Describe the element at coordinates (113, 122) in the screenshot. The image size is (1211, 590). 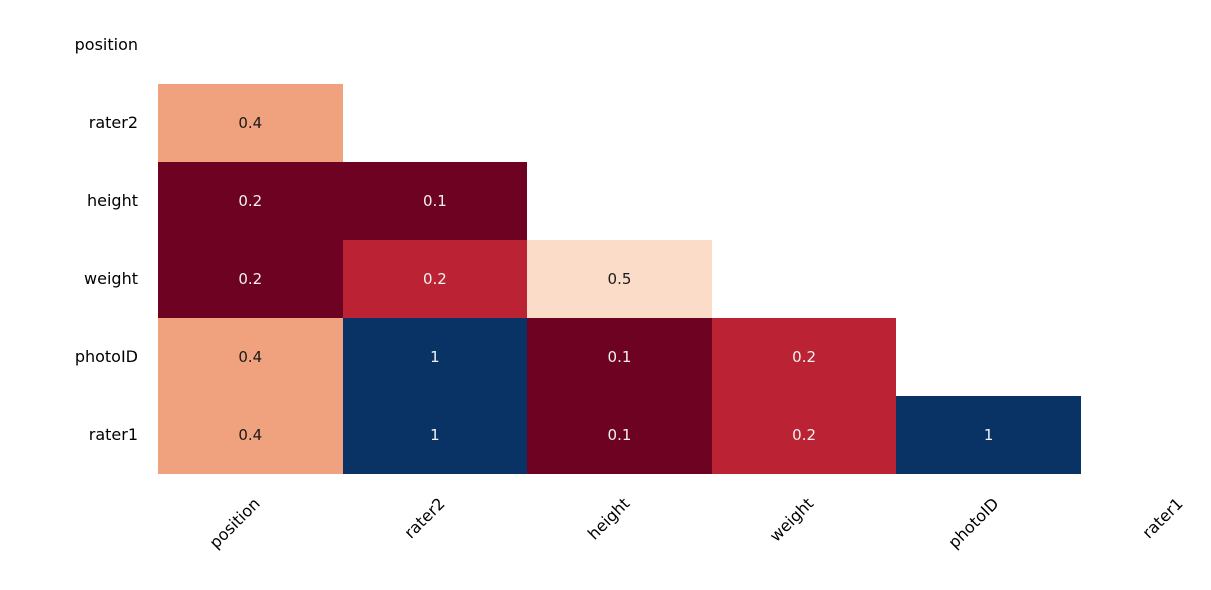
I see `y-tick-label-rater2: rater2` at that location.